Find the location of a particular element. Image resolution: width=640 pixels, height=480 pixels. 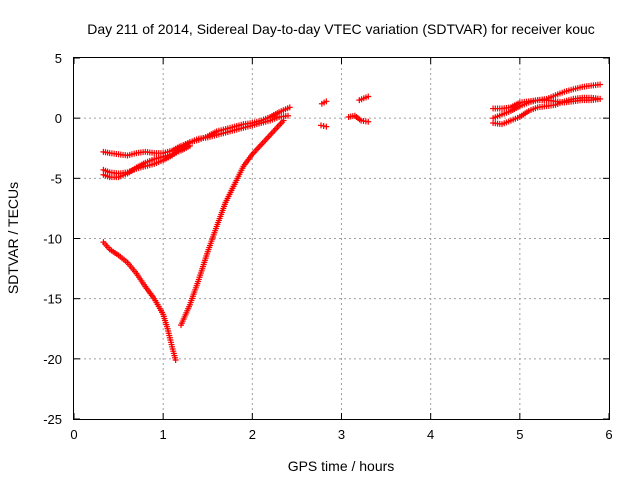

y-tick-label: 0 is located at coordinates (58, 118).